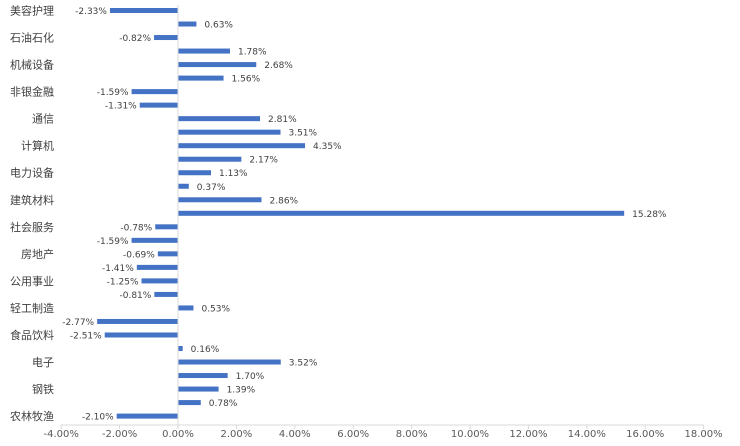  What do you see at coordinates (32, 308) in the screenshot?
I see `category-label: 轻工制造` at bounding box center [32, 308].